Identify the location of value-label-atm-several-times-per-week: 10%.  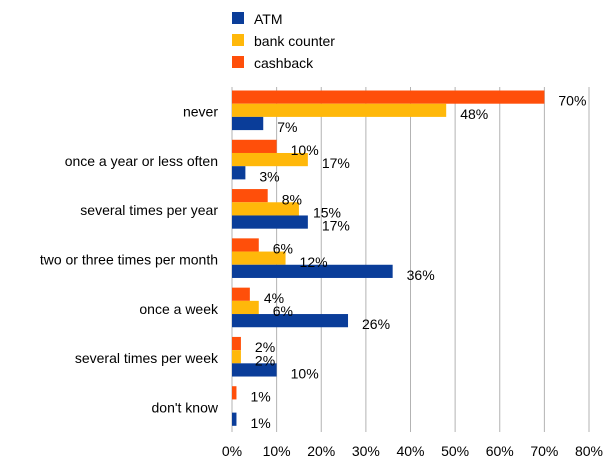
(305, 374).